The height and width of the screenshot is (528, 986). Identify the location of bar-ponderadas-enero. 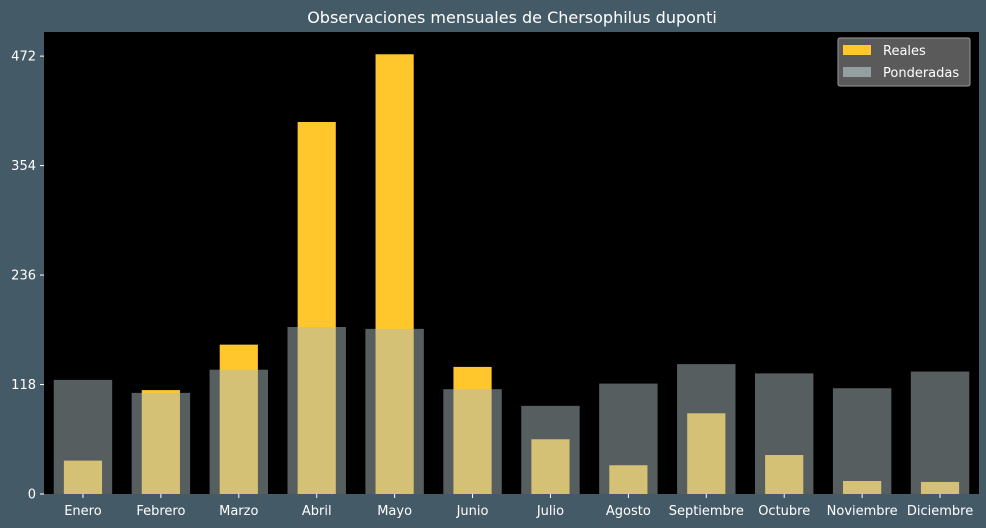
(83, 436).